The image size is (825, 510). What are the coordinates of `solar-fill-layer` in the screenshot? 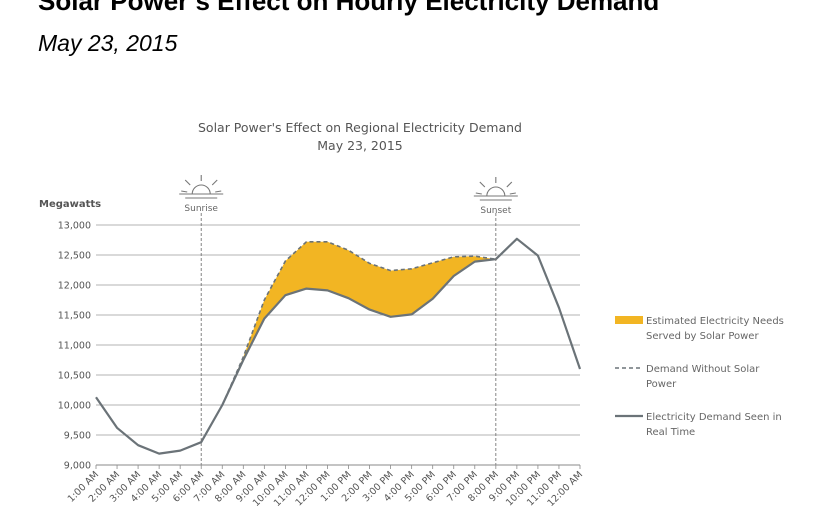 It's located at (359, 323).